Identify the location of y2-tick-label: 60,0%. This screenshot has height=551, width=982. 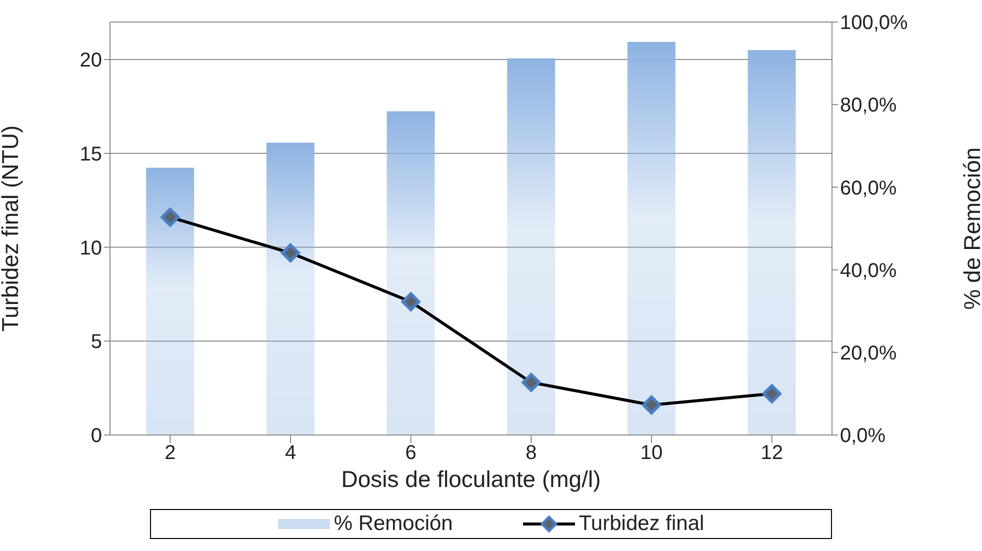
(868, 188).